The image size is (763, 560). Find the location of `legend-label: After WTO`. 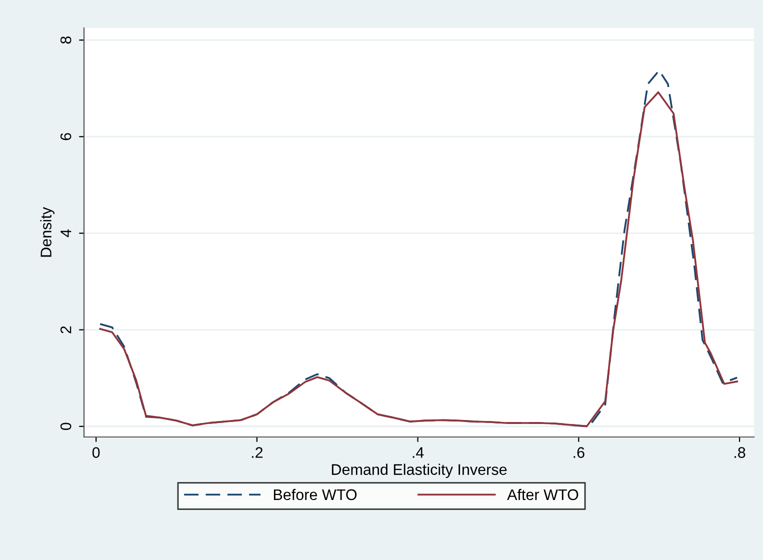

legend-label: After WTO is located at coordinates (542, 494).